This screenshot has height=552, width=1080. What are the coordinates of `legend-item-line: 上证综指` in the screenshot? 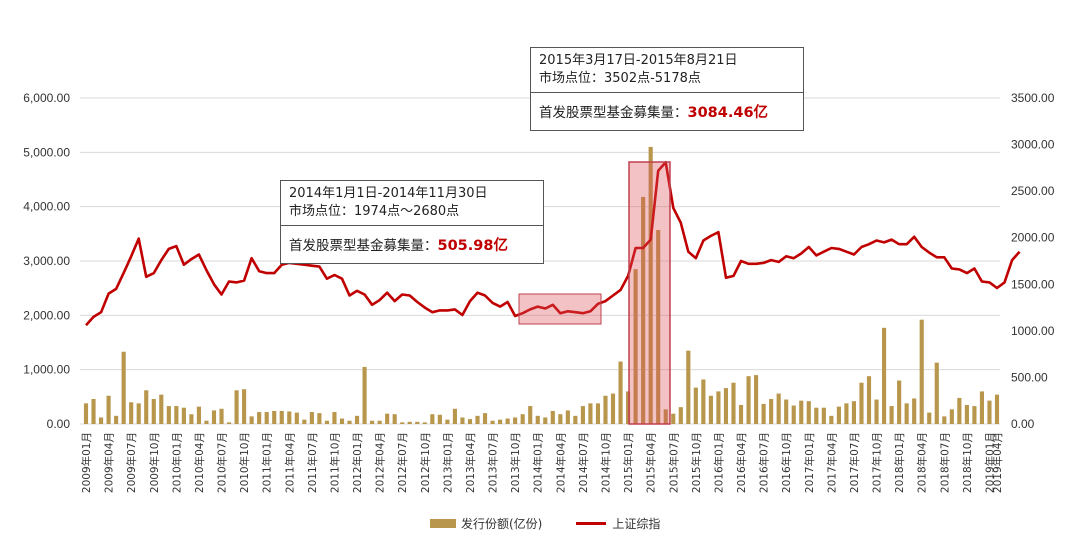 It's located at (618, 523).